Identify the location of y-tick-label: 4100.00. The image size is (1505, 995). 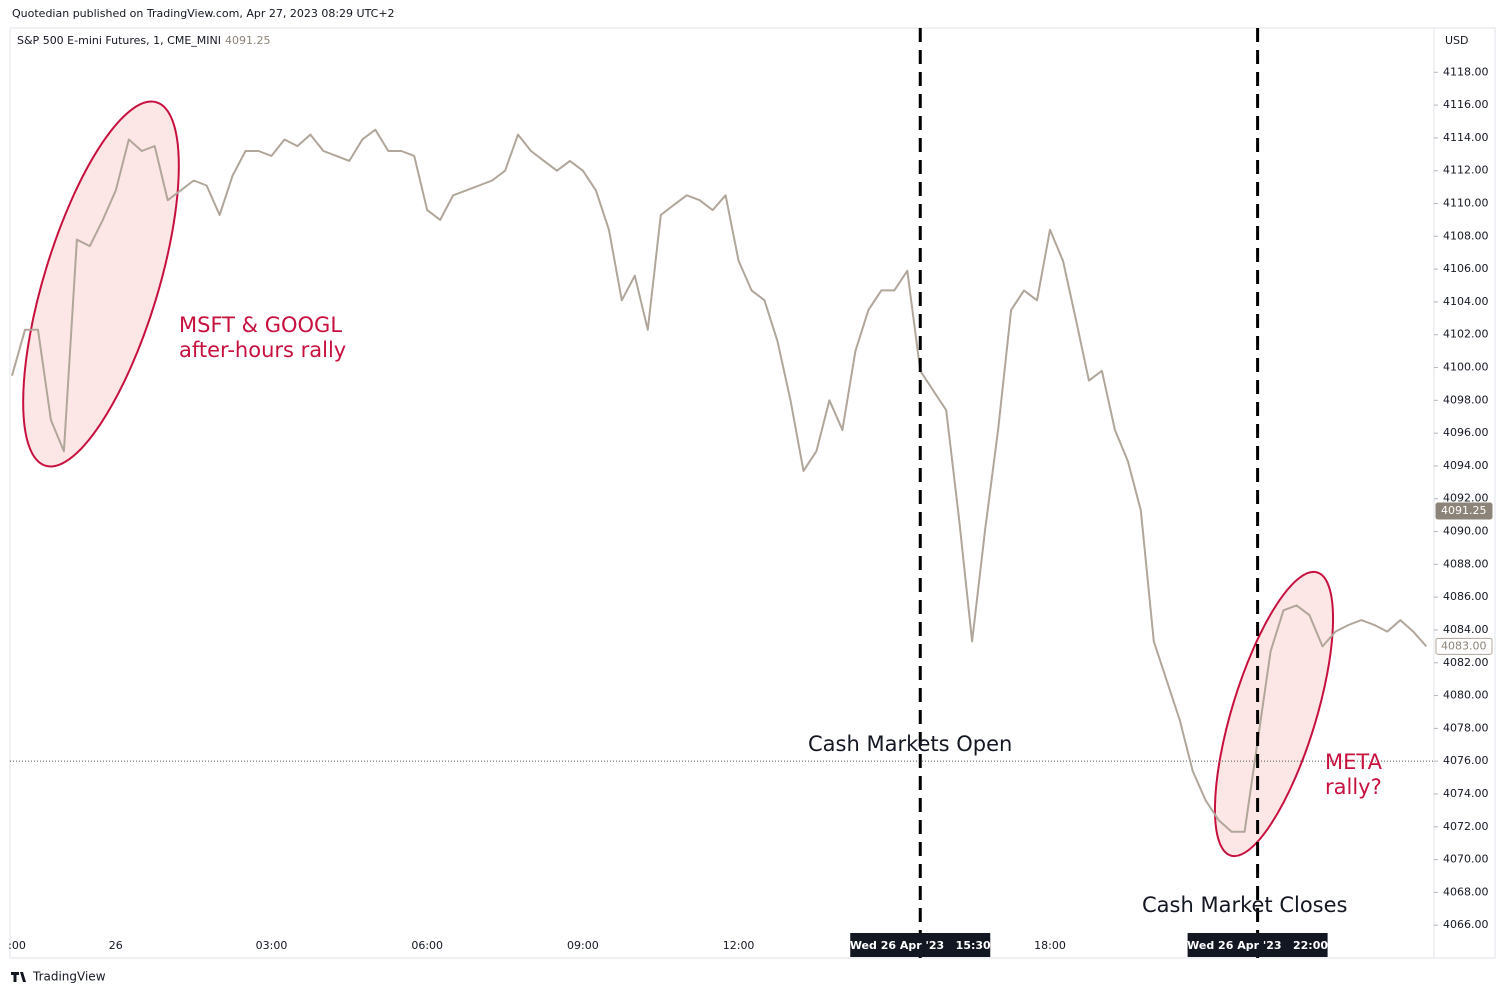
(1466, 367).